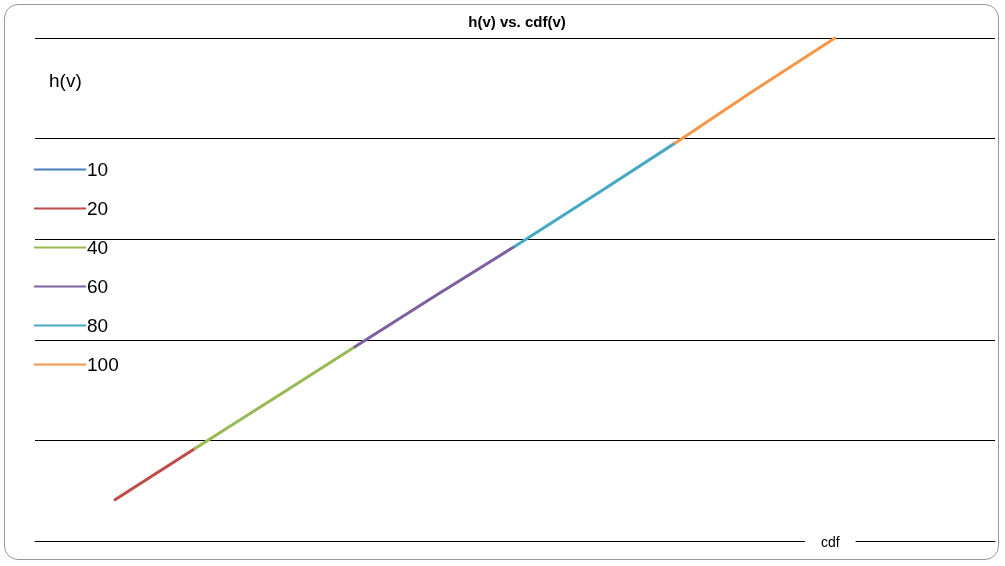  What do you see at coordinates (98, 247) in the screenshot?
I see `legend-label: 40` at bounding box center [98, 247].